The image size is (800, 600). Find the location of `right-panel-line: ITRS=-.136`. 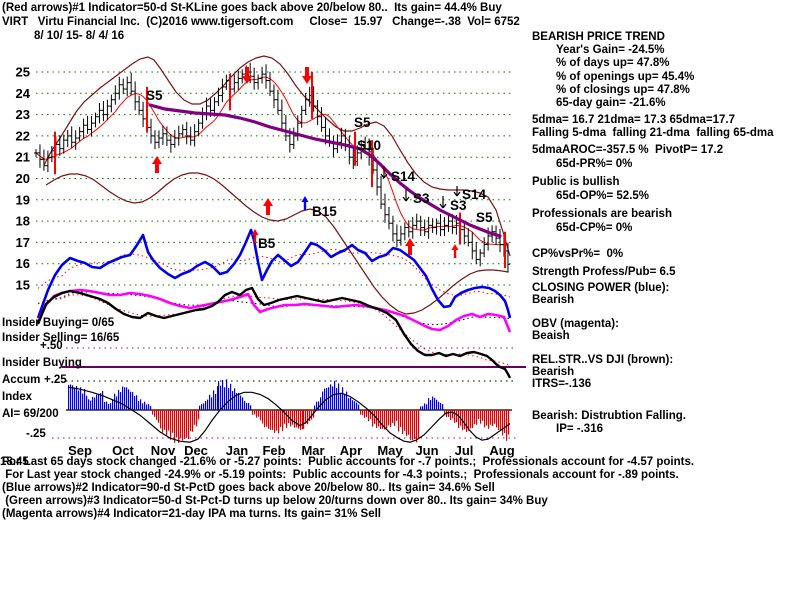

right-panel-line: ITRS=-.136 is located at coordinates (562, 384).